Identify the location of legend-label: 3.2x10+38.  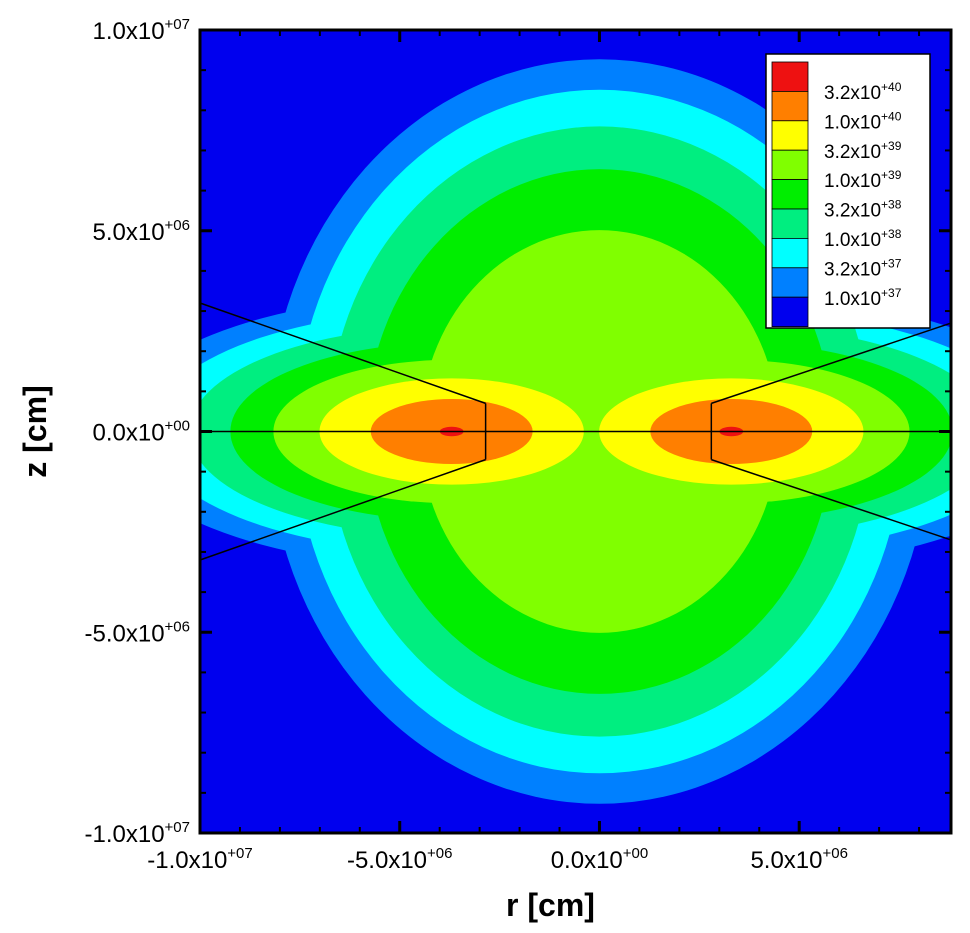
(863, 210).